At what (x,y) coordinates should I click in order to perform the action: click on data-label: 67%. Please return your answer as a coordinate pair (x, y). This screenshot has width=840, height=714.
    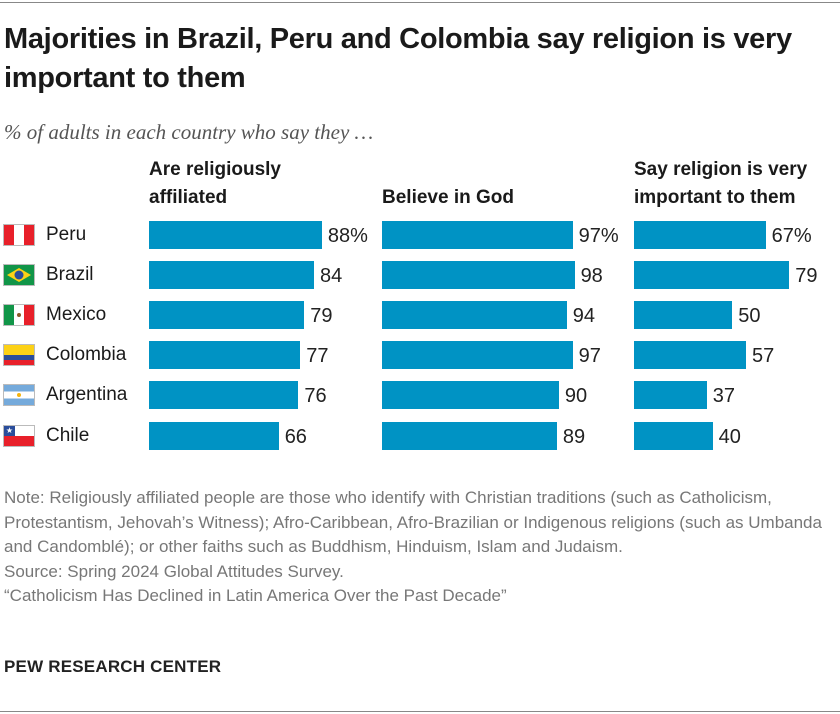
    Looking at the image, I should click on (791, 236).